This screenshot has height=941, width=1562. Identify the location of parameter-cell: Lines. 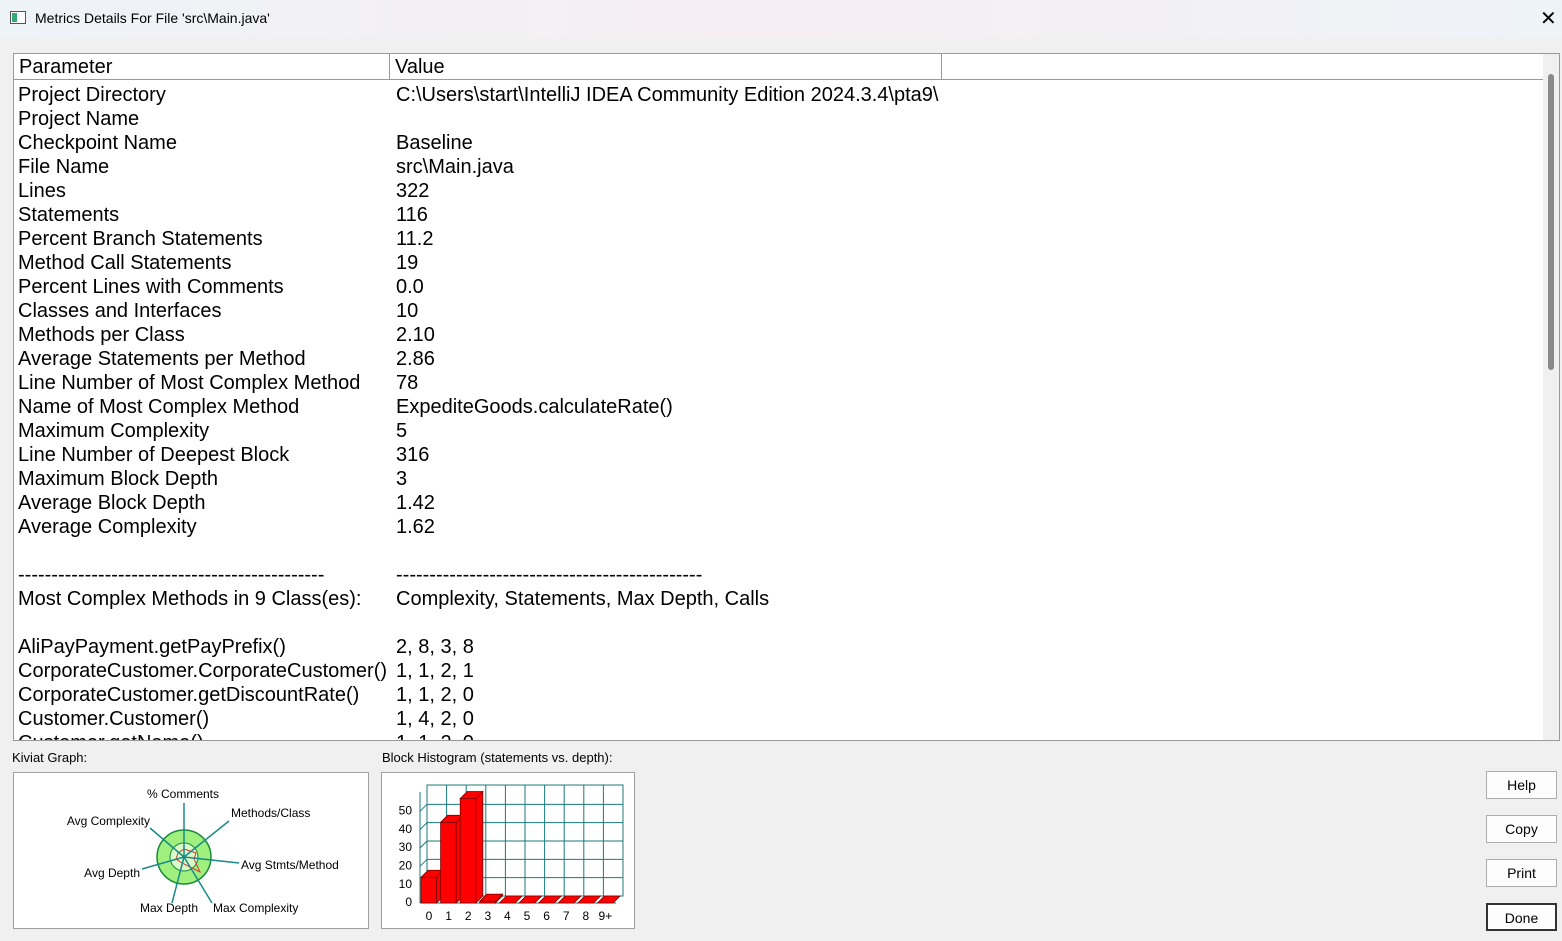
(42, 191).